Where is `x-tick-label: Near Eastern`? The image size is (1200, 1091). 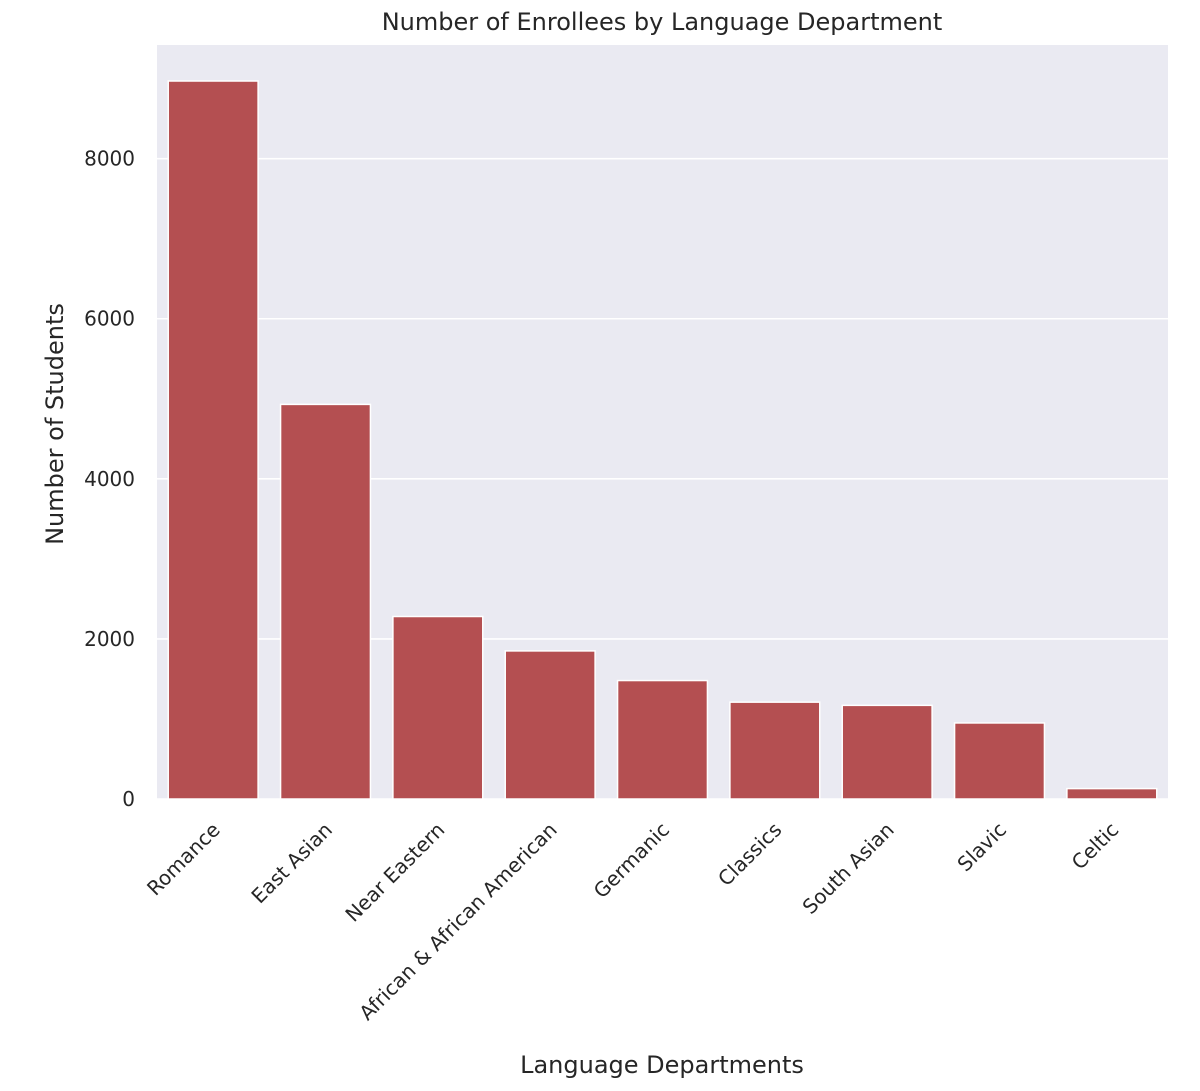
x-tick-label: Near Eastern is located at coordinates (394, 872).